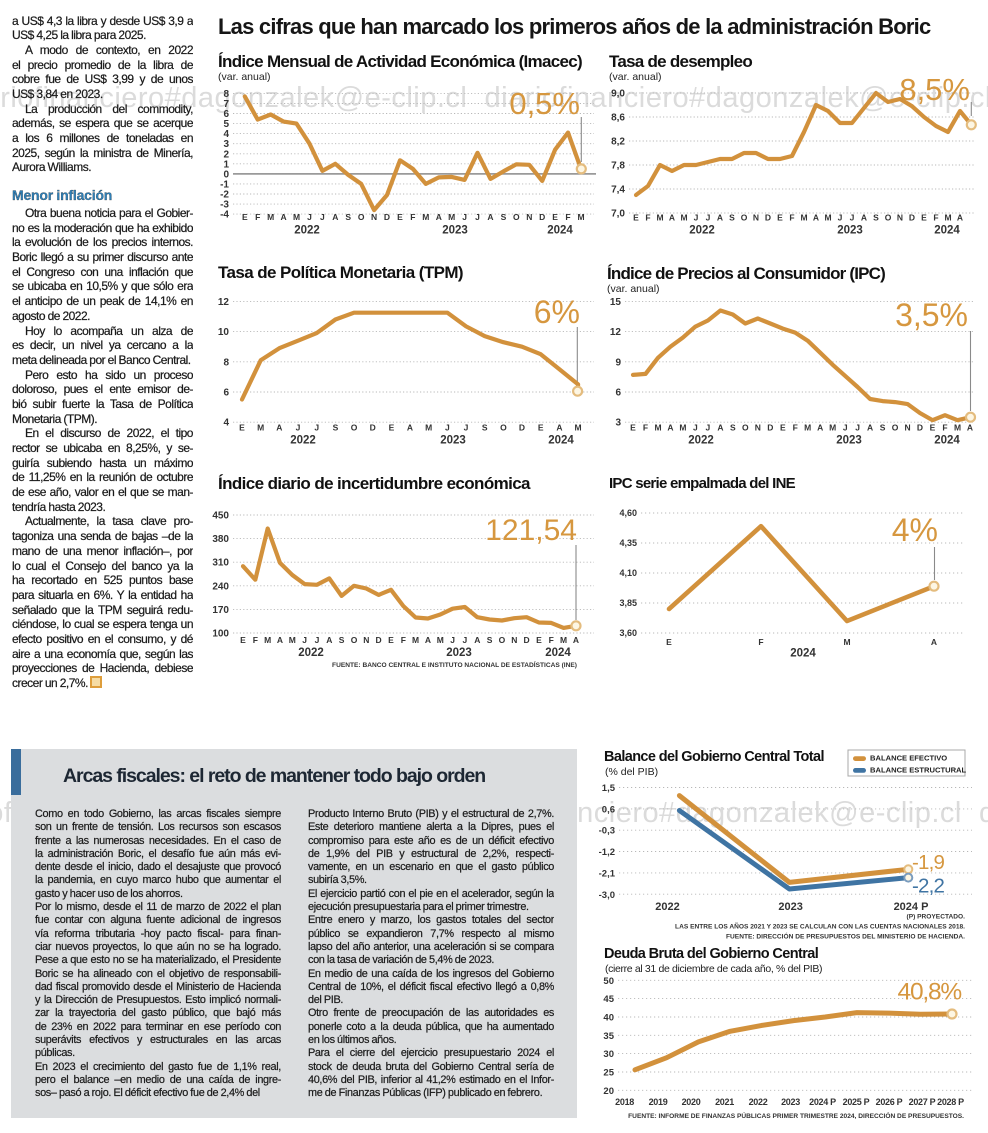 The width and height of the screenshot is (988, 1133). What do you see at coordinates (922, 1102) in the screenshot?
I see `svg-text: 2027 P` at bounding box center [922, 1102].